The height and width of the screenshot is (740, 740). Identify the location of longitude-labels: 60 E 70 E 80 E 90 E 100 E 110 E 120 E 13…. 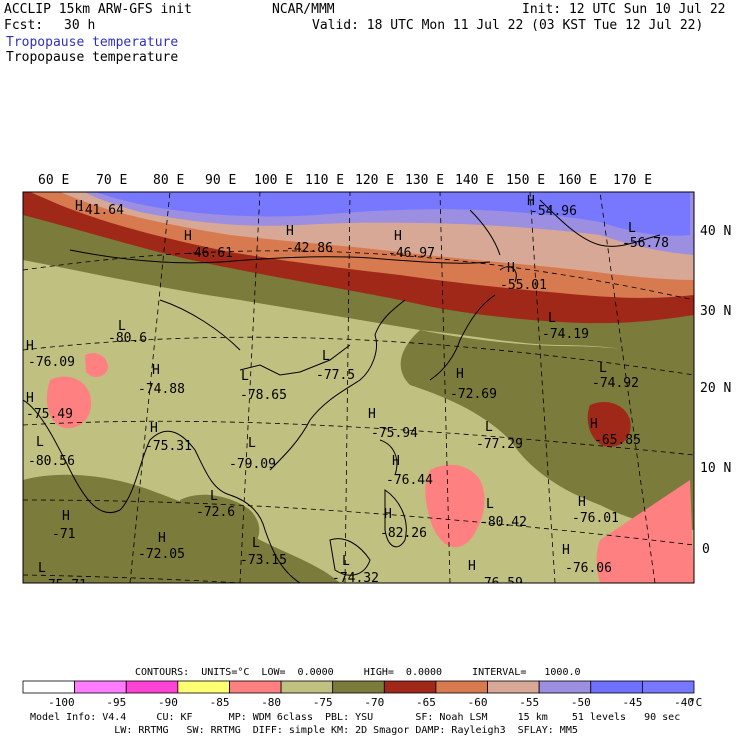
(345, 180).